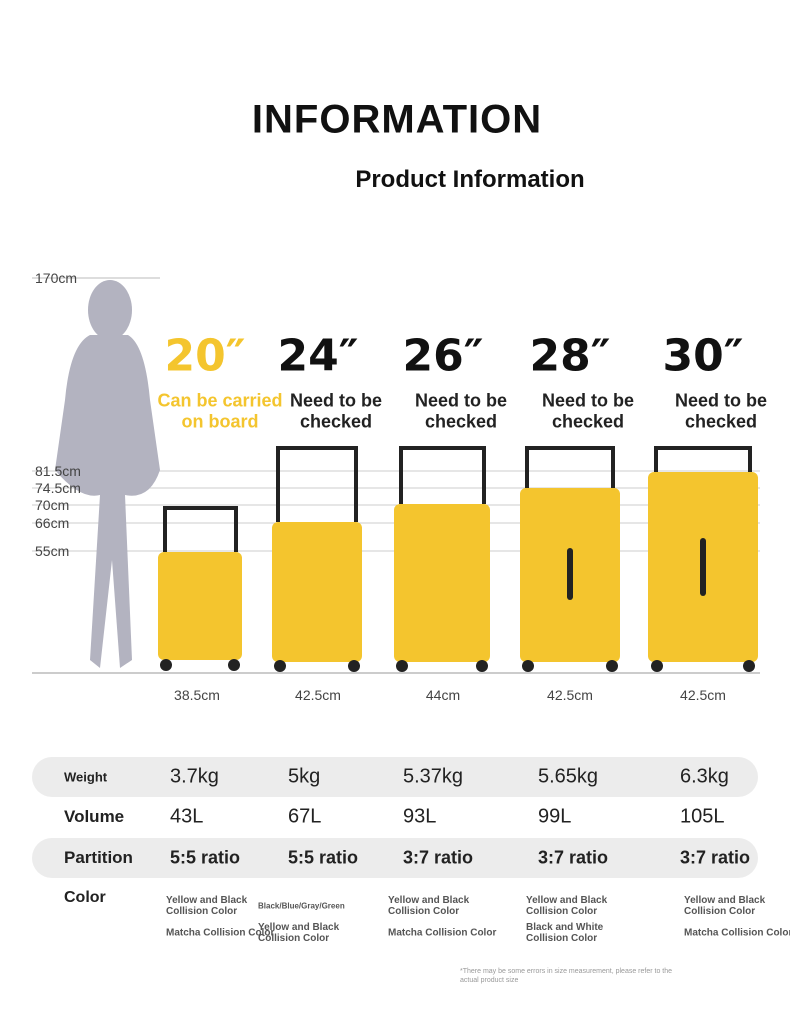 The height and width of the screenshot is (1027, 790). What do you see at coordinates (703, 356) in the screenshot?
I see `size-label: 30″` at bounding box center [703, 356].